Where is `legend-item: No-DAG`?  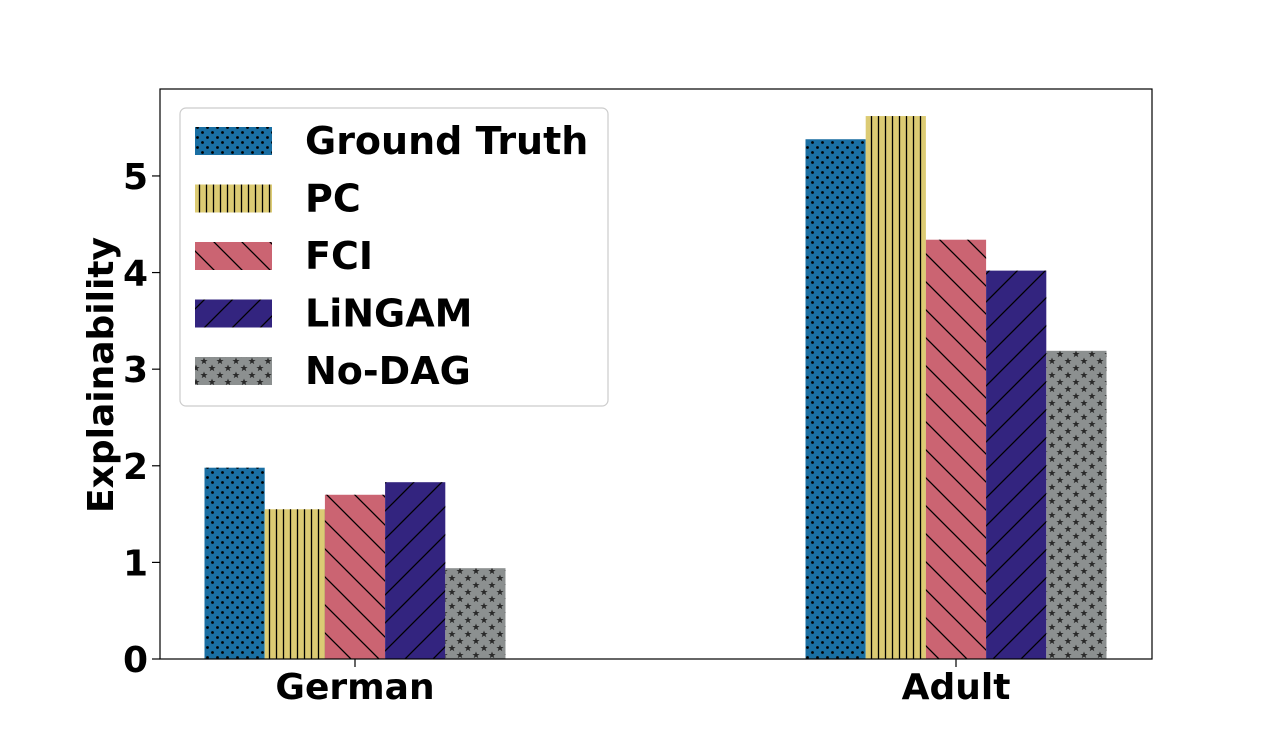
legend-item: No-DAG is located at coordinates (333, 371).